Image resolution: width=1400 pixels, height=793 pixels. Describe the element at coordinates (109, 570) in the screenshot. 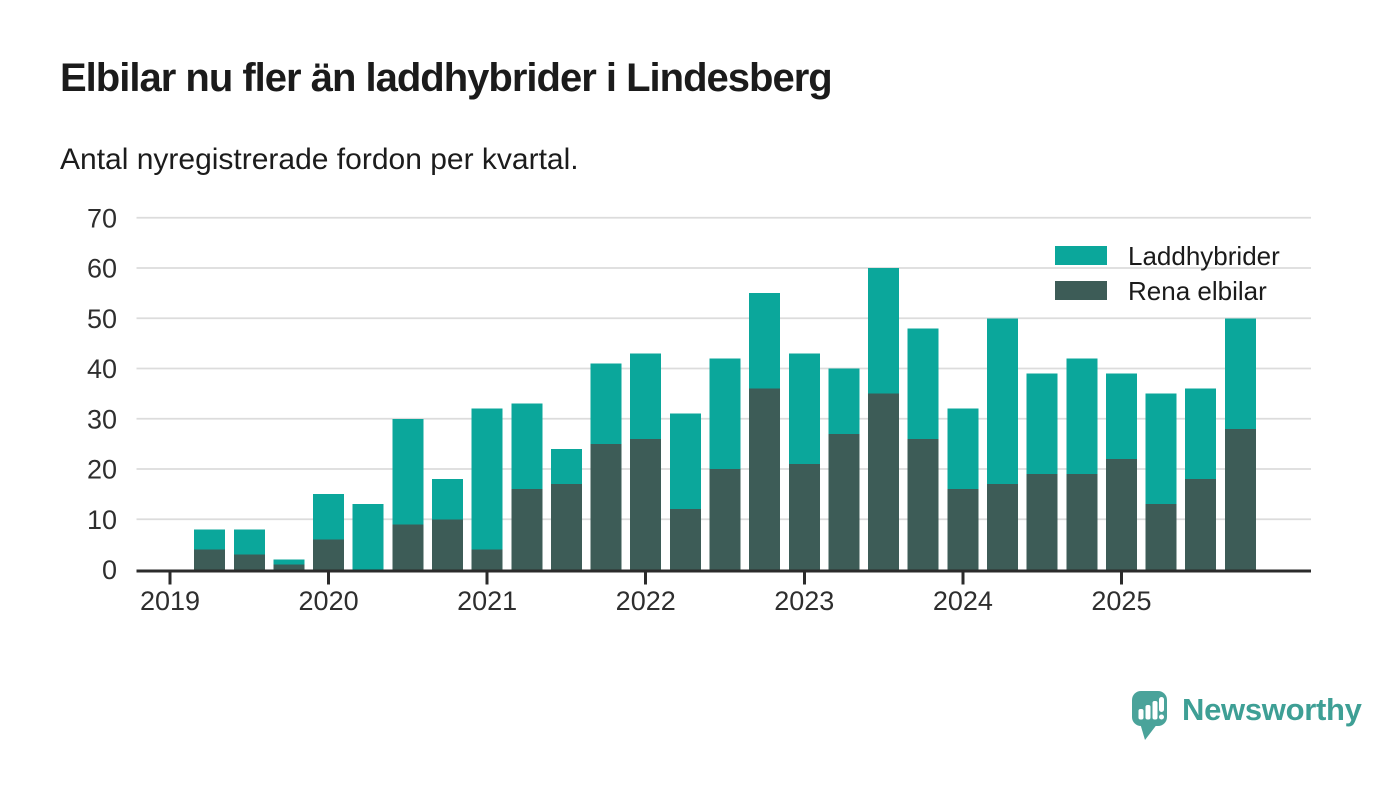

I see `y-axis-label: 0` at that location.